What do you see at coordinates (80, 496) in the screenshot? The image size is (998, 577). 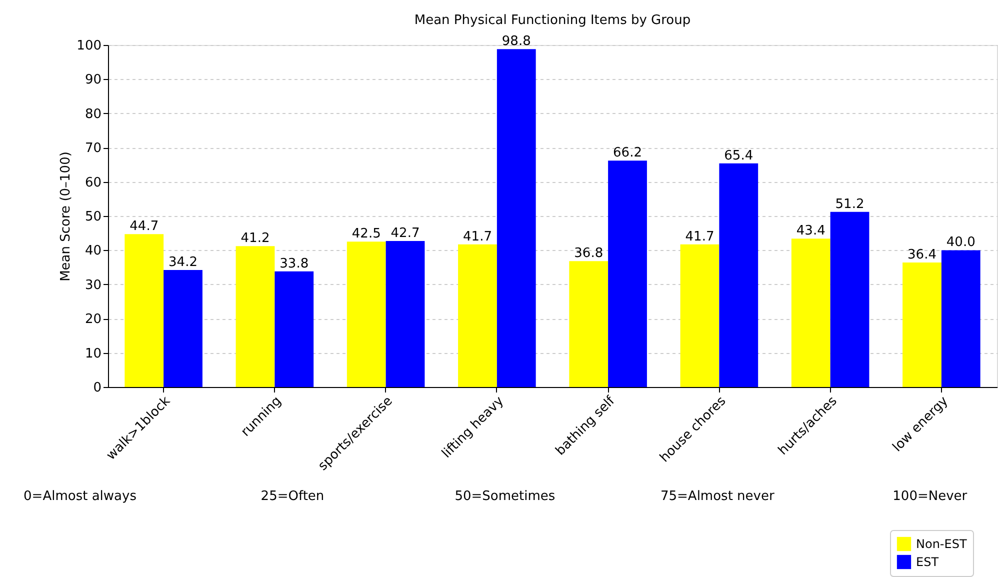 I see `text: 0=Almost always` at bounding box center [80, 496].